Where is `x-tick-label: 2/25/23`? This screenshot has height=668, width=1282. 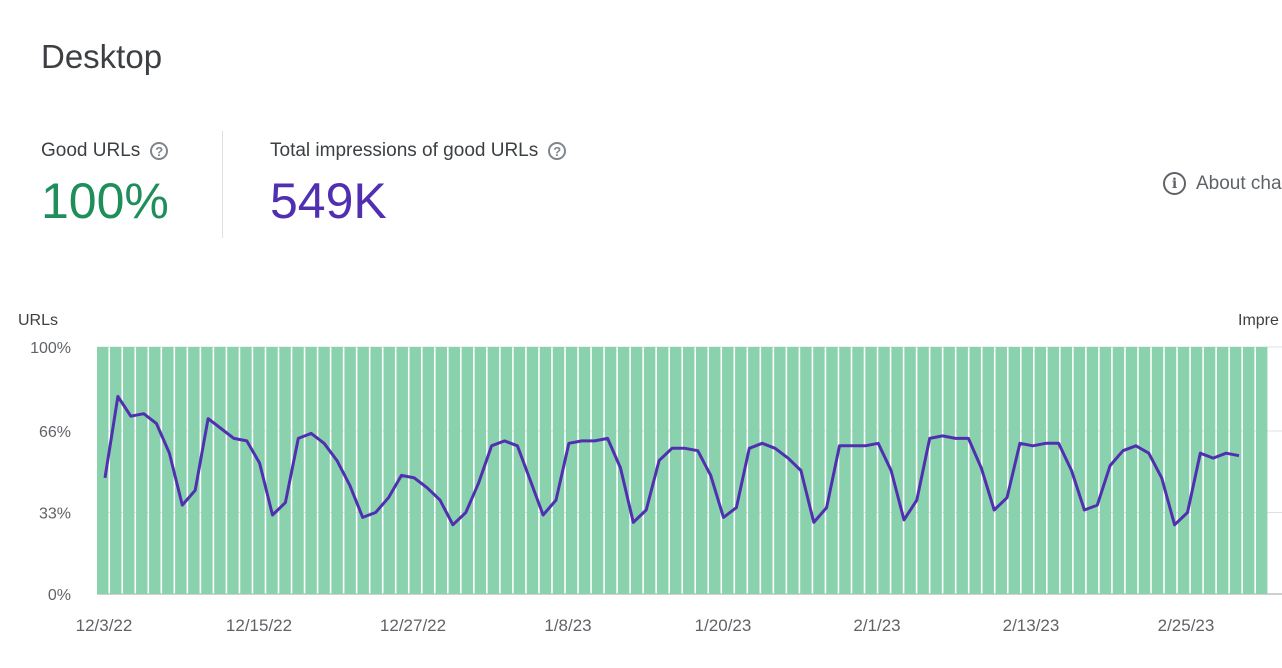
x-tick-label: 2/25/23 is located at coordinates (1186, 625).